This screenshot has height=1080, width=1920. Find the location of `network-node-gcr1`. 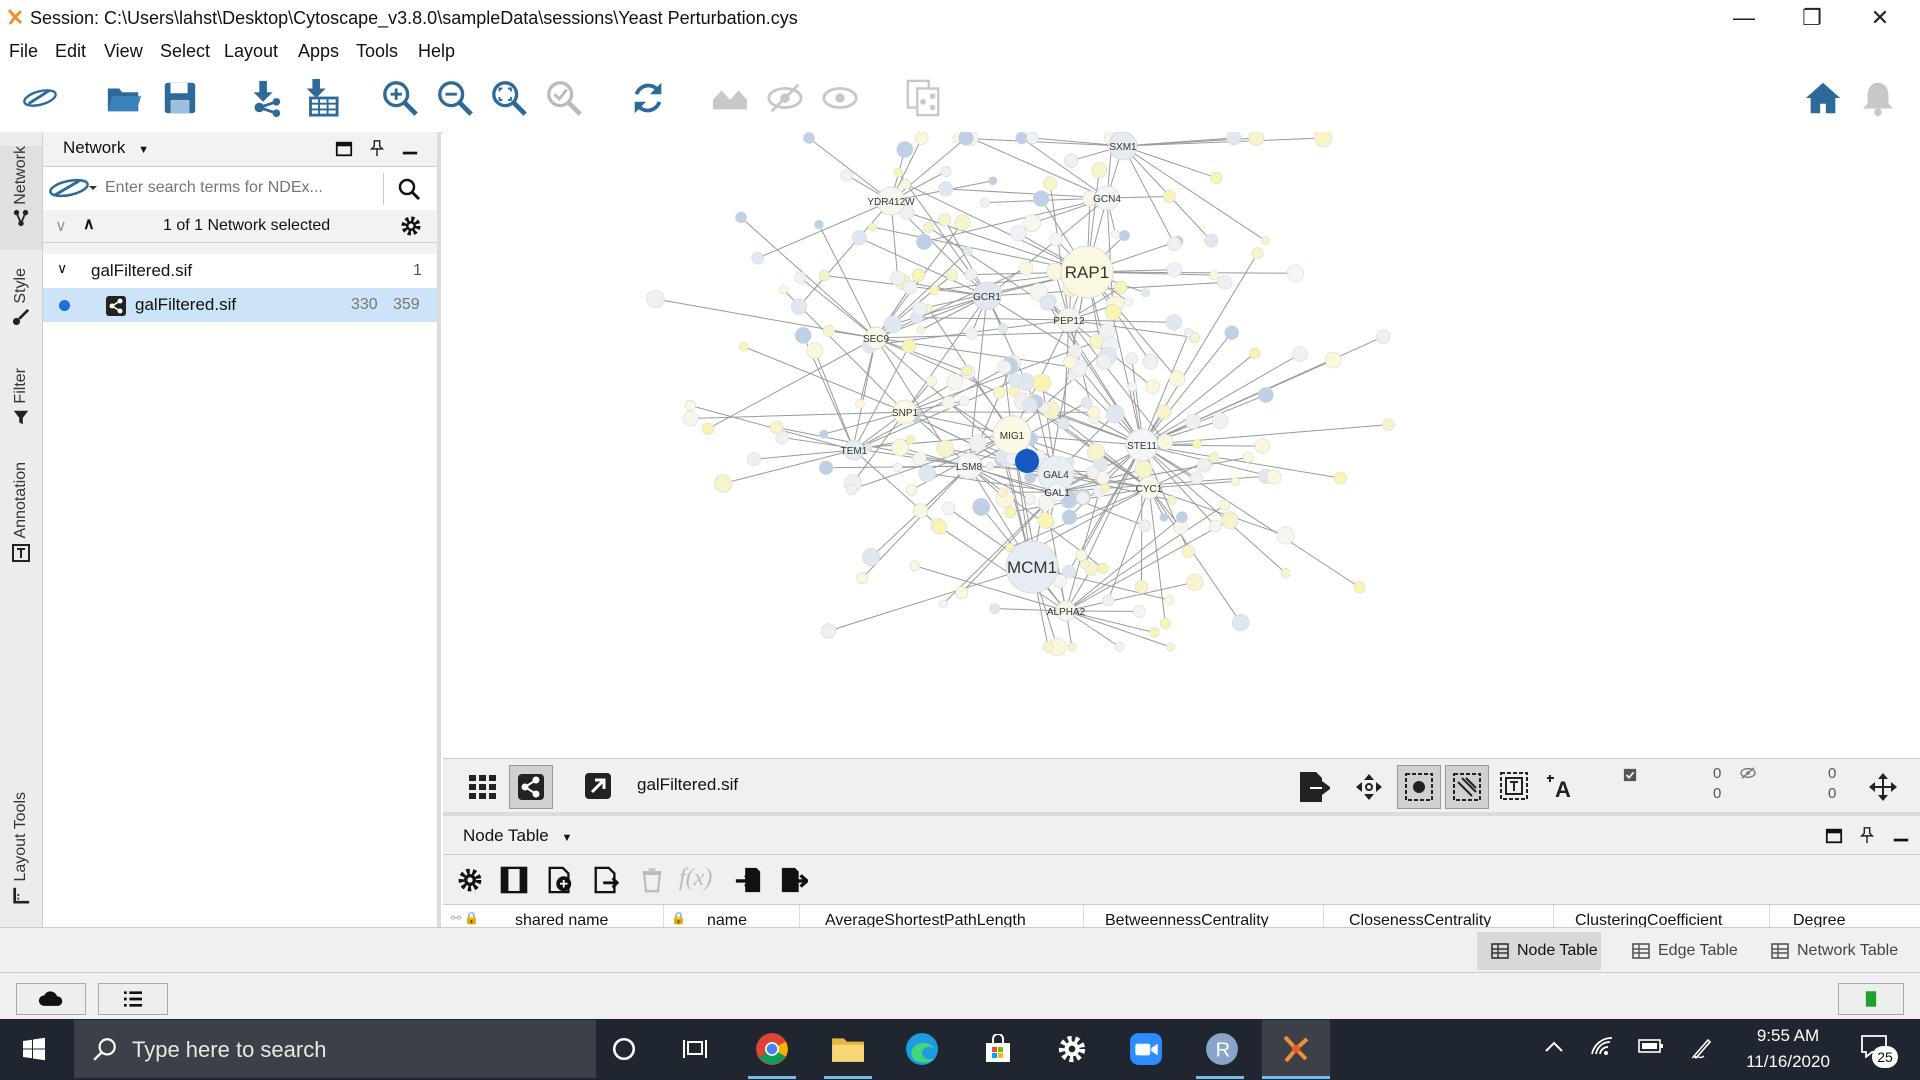

network-node-gcr1 is located at coordinates (987, 296).